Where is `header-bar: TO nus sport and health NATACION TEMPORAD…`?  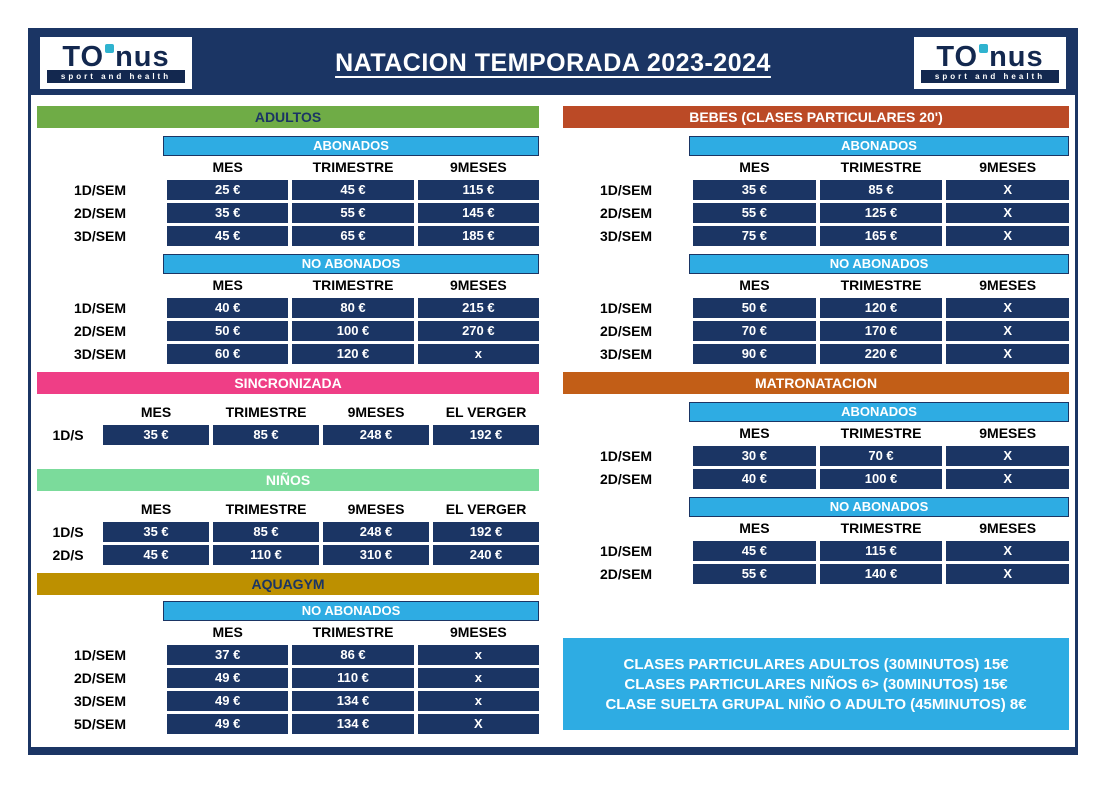 header-bar: TO nus sport and health NATACION TEMPORAD… is located at coordinates (553, 63).